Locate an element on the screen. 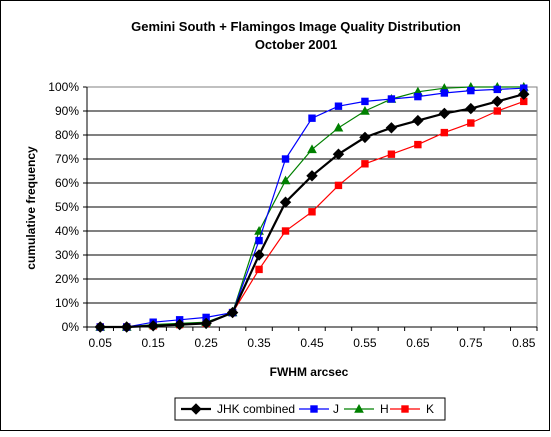 The height and width of the screenshot is (437, 551). legend-label-j: J is located at coordinates (336, 409).